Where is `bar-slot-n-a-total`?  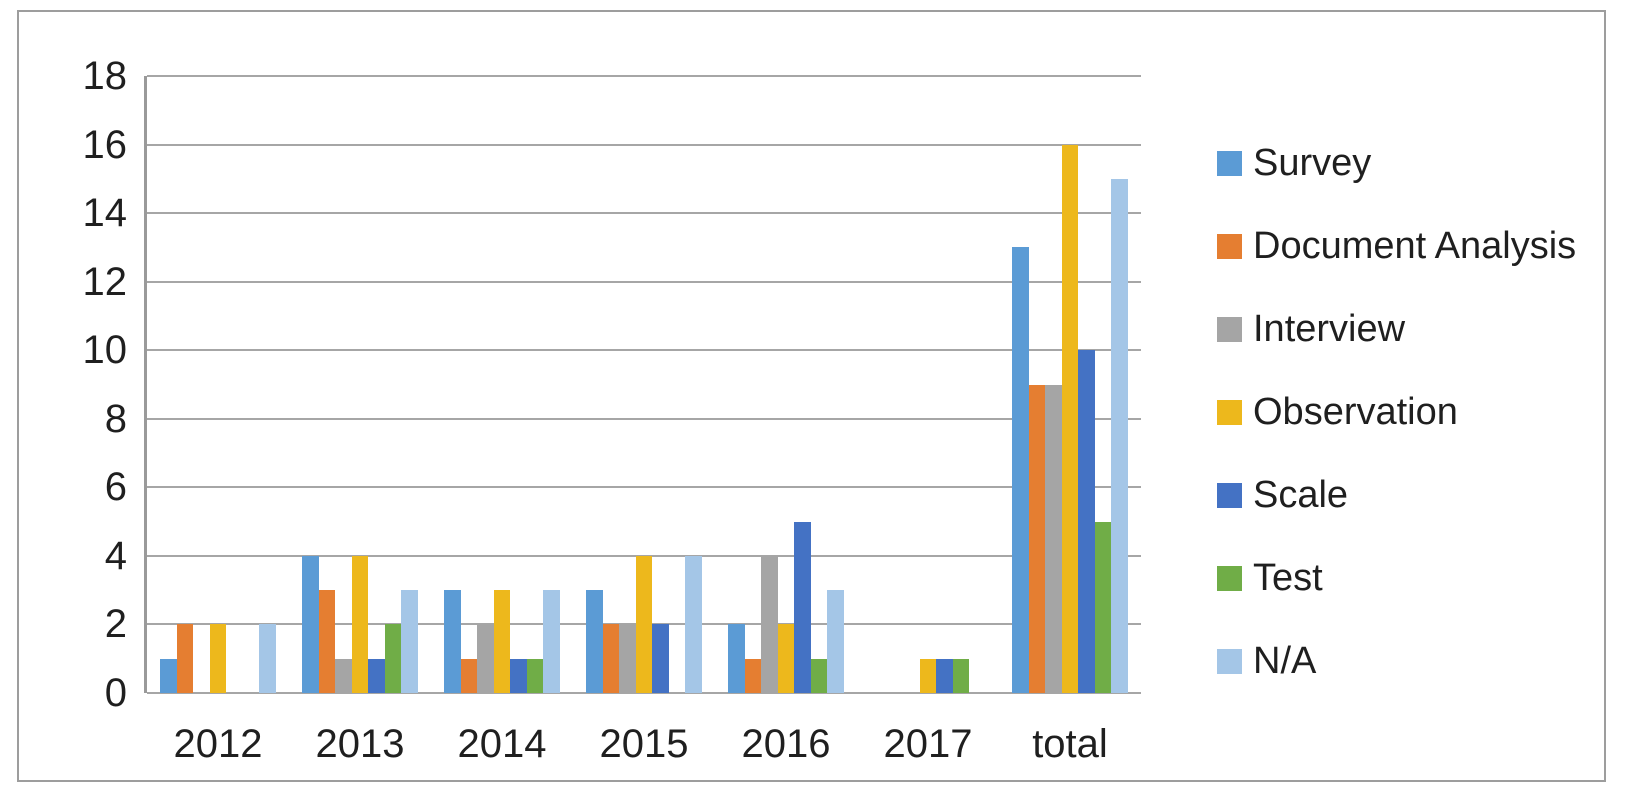 bar-slot-n-a-total is located at coordinates (1120, 384).